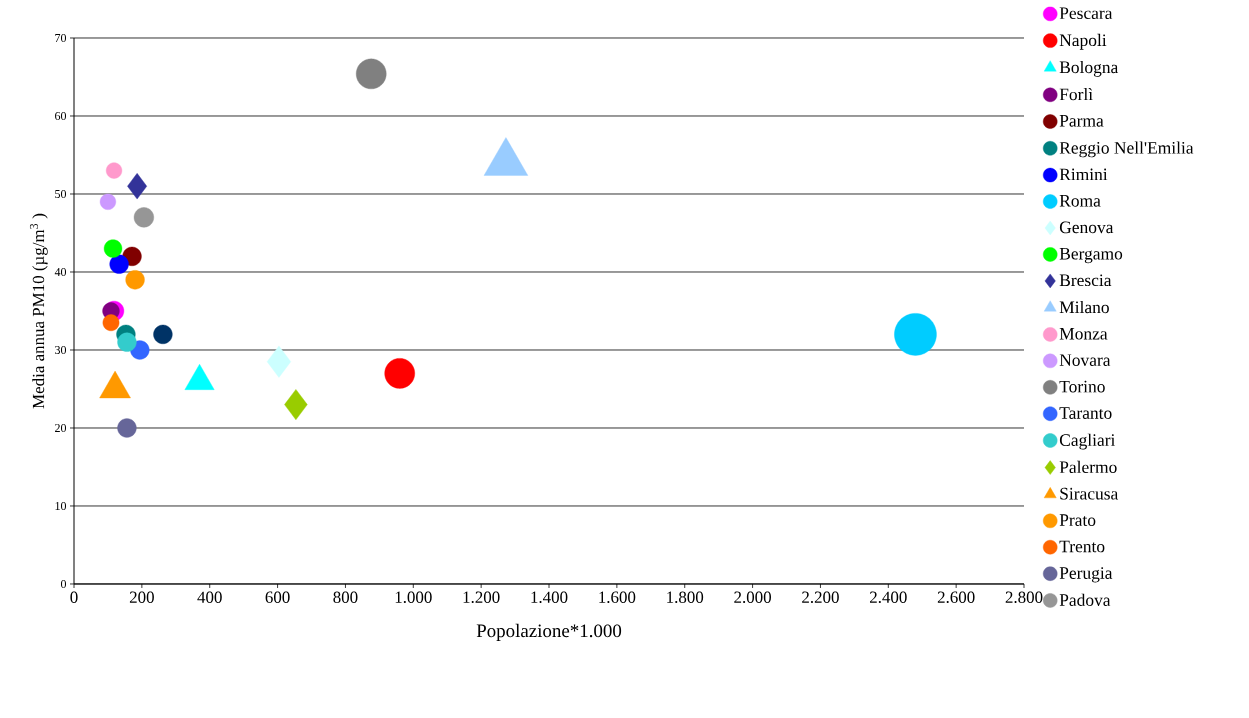 This screenshot has width=1249, height=718. I want to click on legend-label: Milano, so click(1084, 307).